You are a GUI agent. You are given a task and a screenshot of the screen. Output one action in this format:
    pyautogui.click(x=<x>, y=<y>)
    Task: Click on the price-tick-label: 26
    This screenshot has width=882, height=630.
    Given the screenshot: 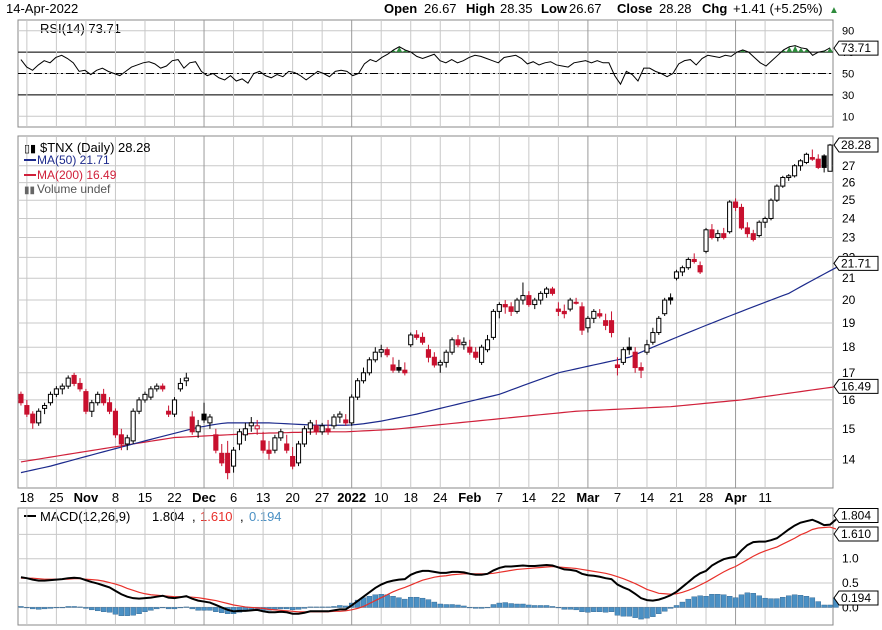 What is the action you would take?
    pyautogui.click(x=849, y=183)
    